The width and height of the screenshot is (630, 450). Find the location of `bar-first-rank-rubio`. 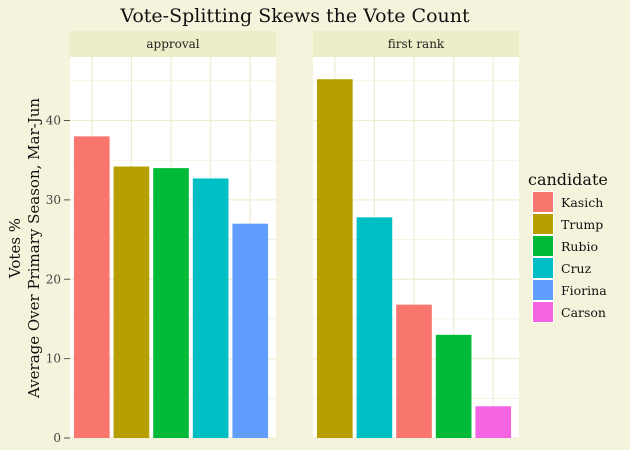

bar-first-rank-rubio is located at coordinates (453, 386).